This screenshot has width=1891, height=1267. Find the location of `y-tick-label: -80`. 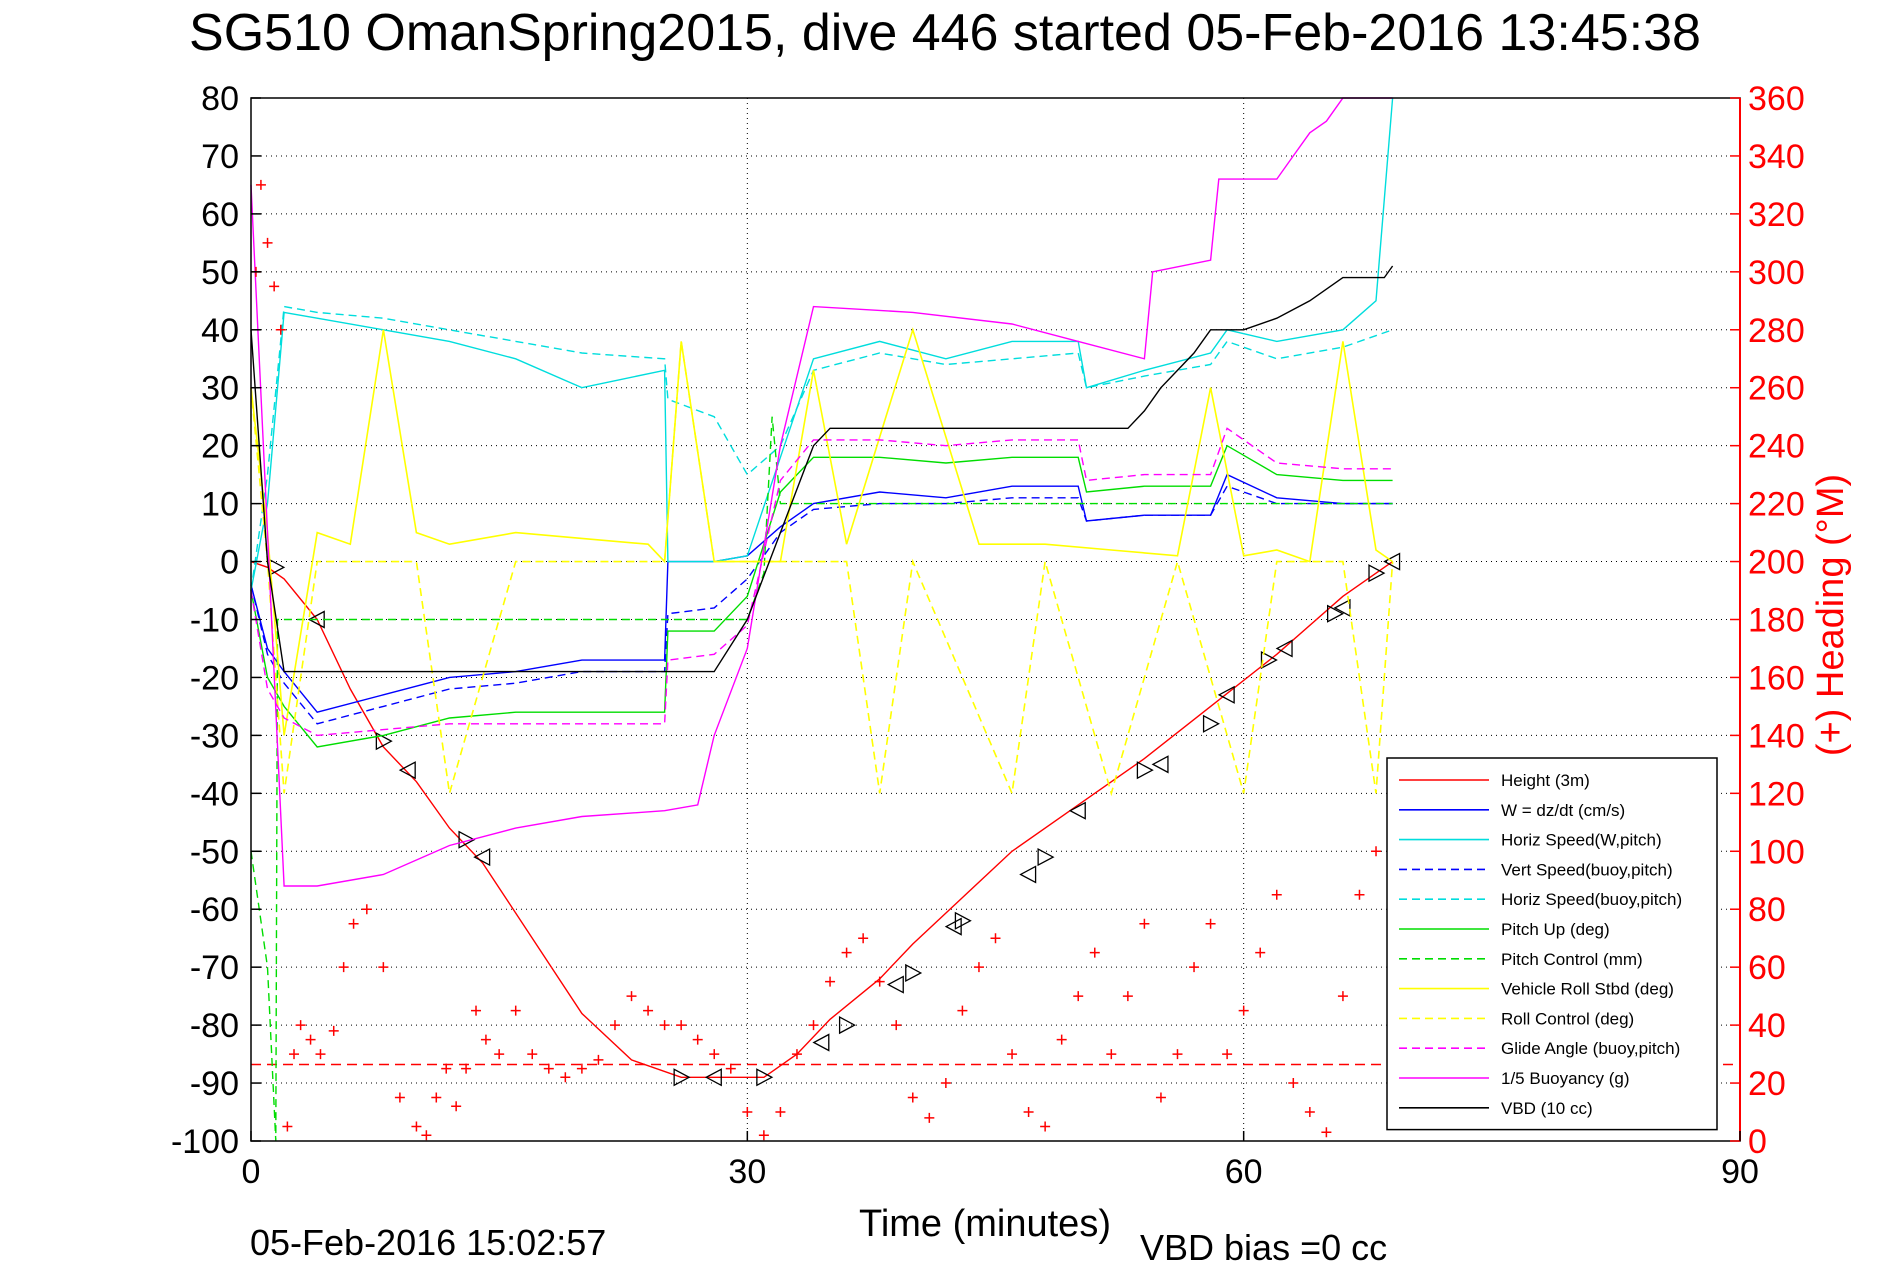

y-tick-label: -80 is located at coordinates (214, 1026).